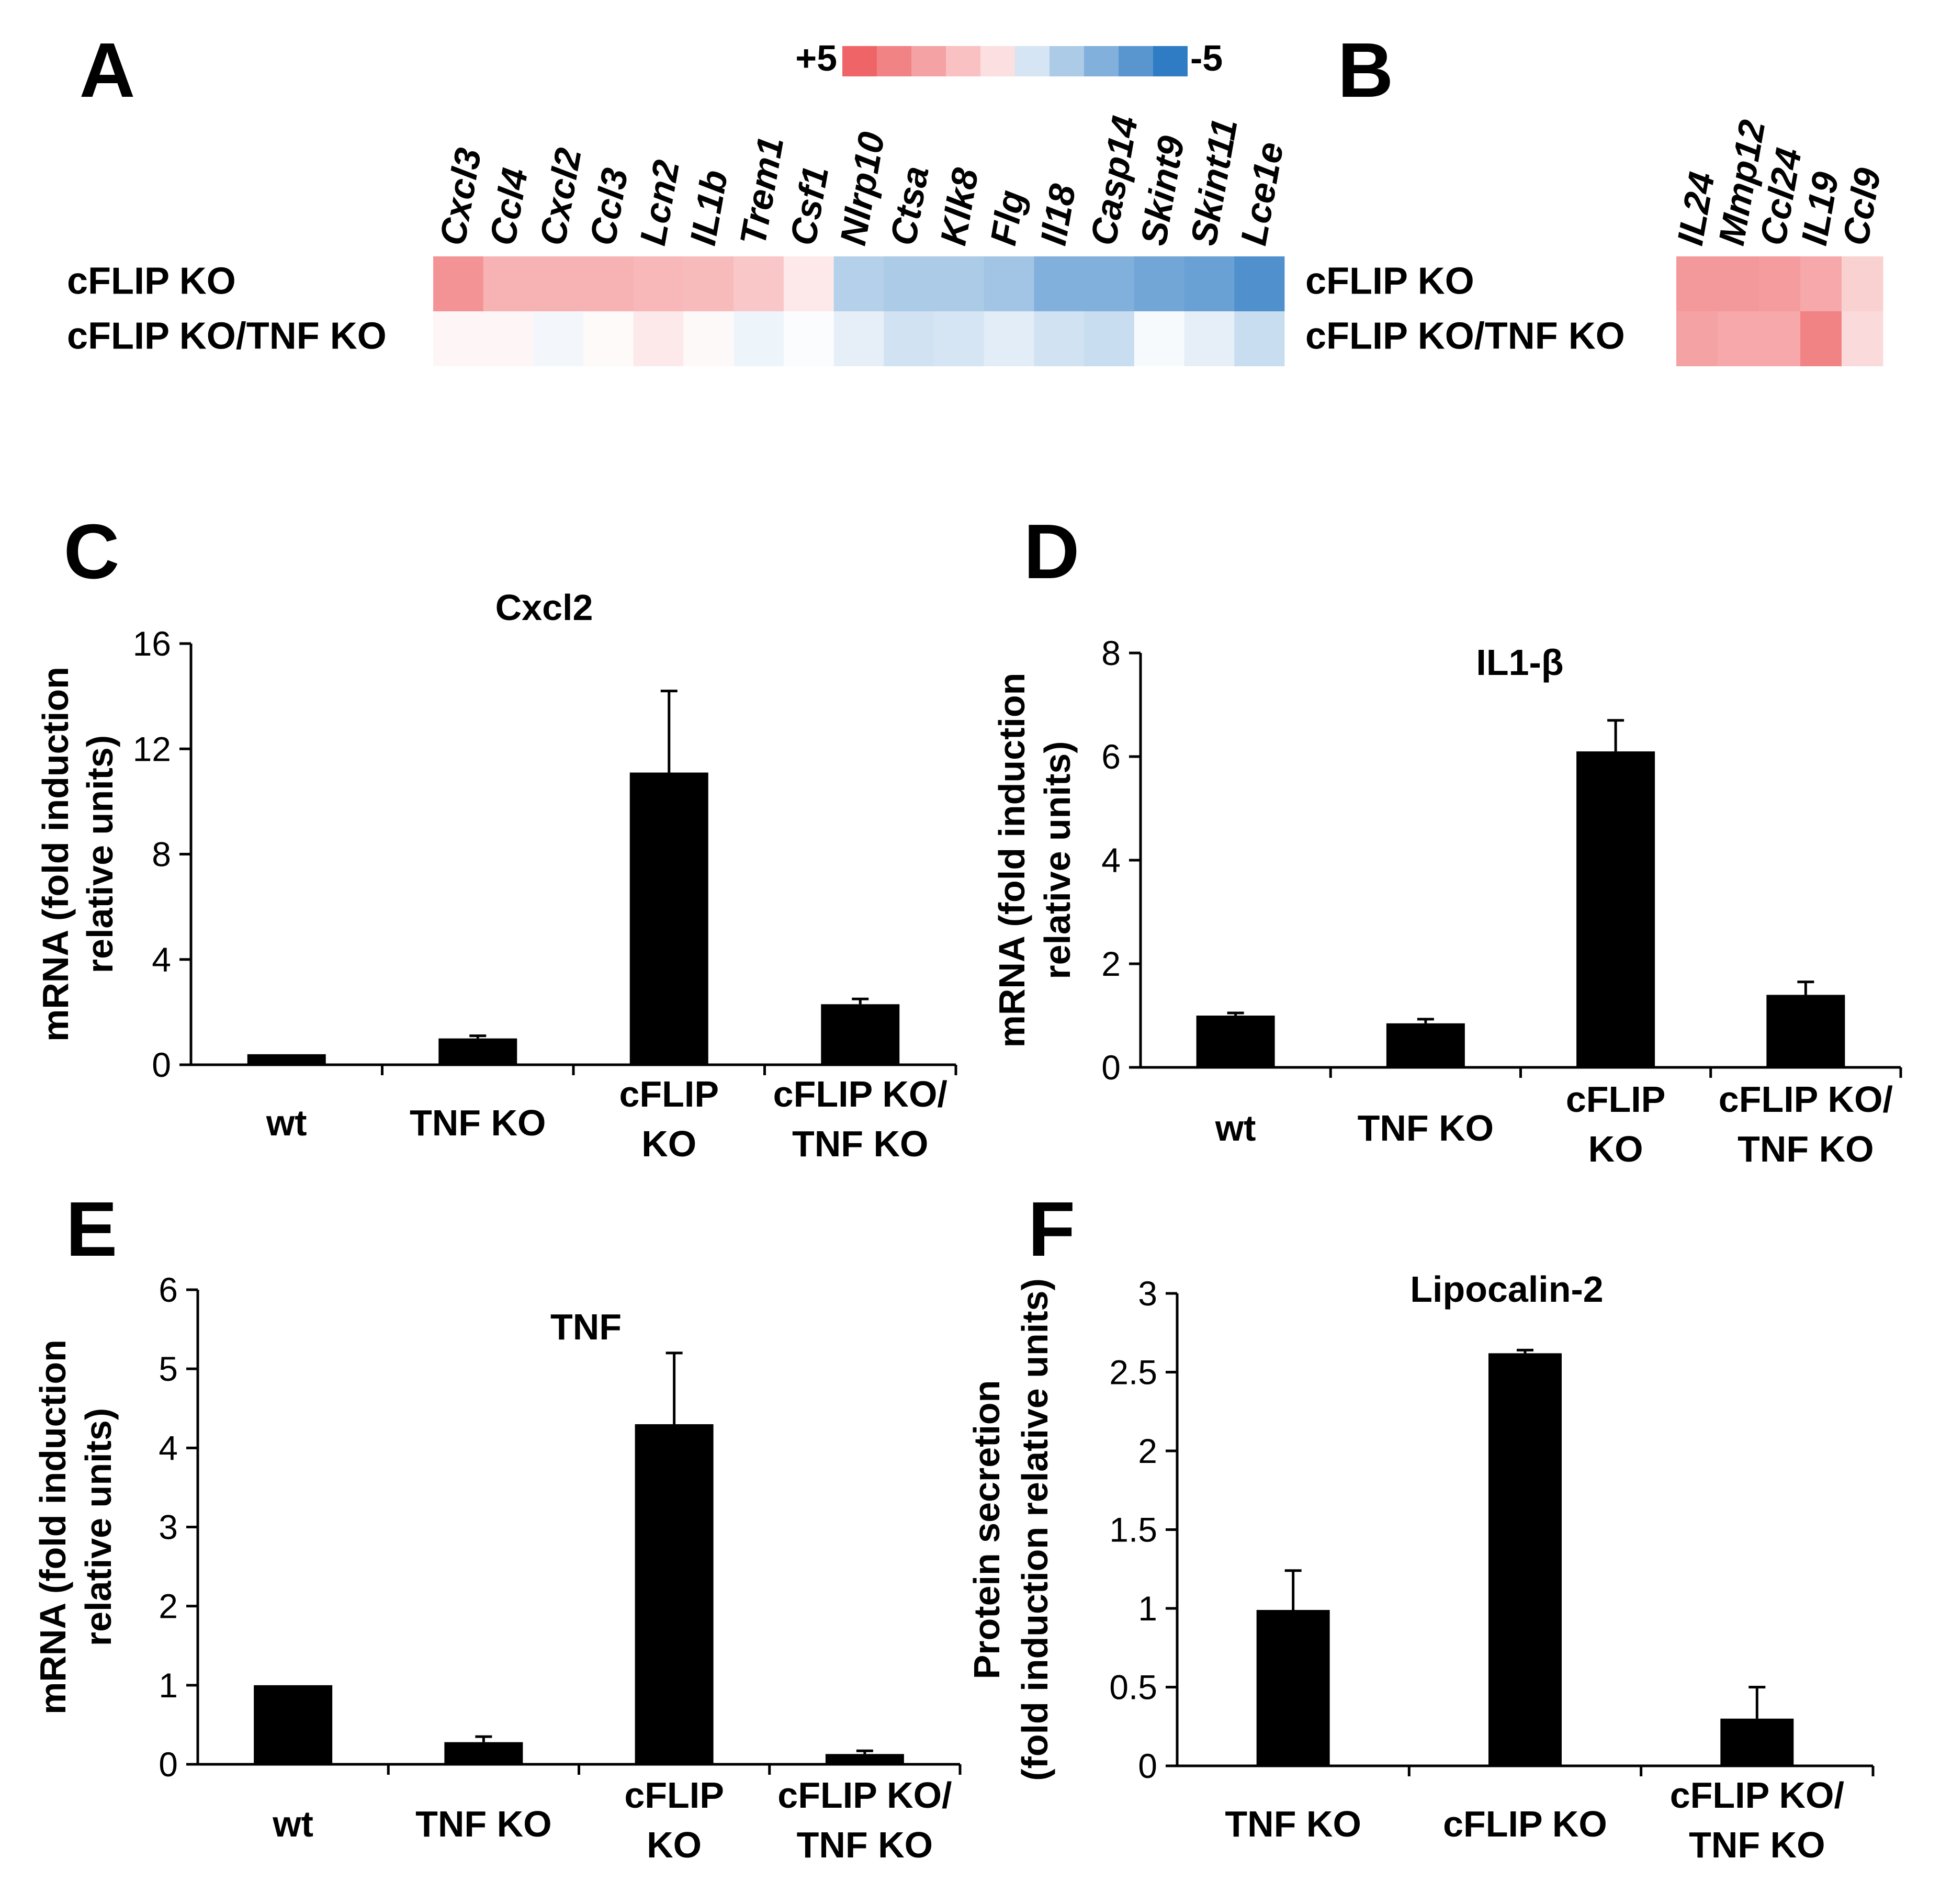 Image resolution: width=1952 pixels, height=1904 pixels. I want to click on y-tick-label: 5, so click(168, 1368).